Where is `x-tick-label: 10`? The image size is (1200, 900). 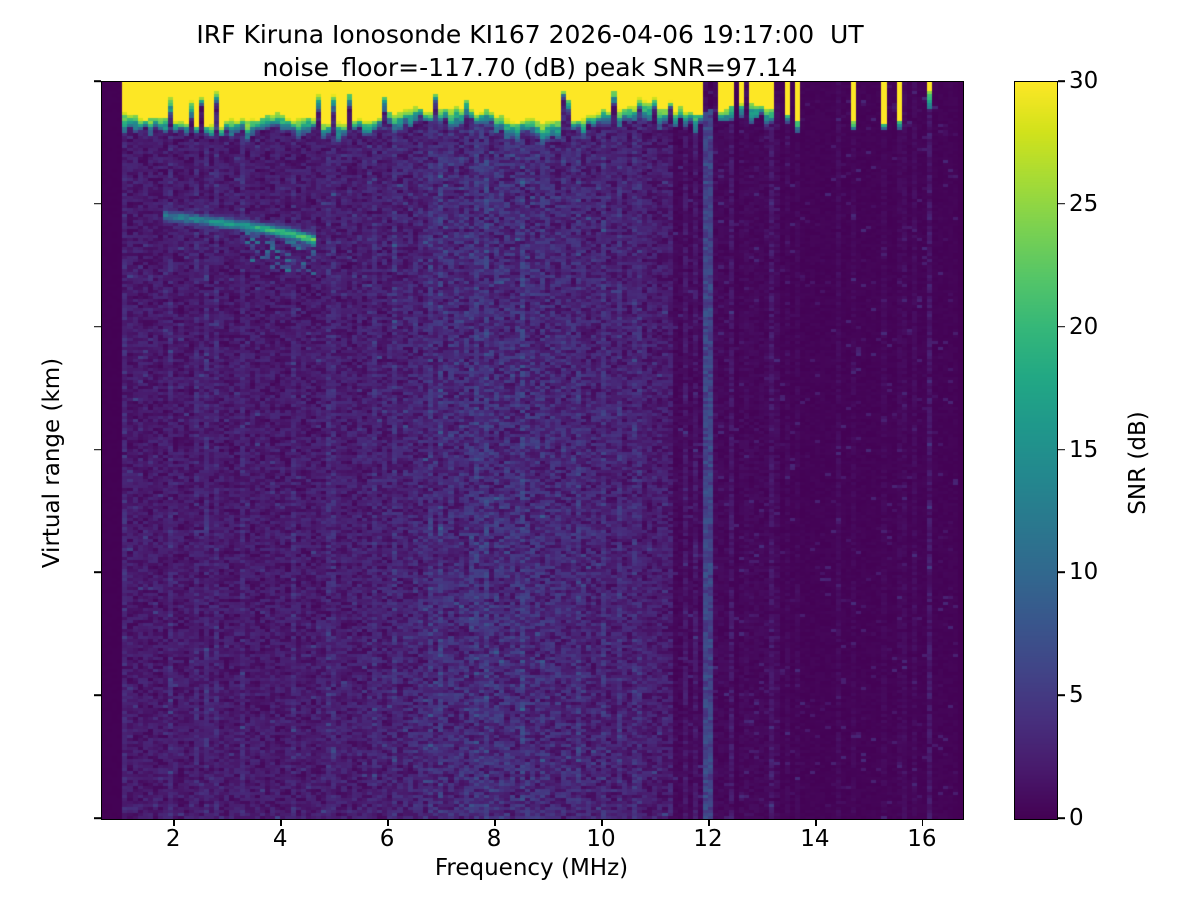 x-tick-label: 10 is located at coordinates (601, 839).